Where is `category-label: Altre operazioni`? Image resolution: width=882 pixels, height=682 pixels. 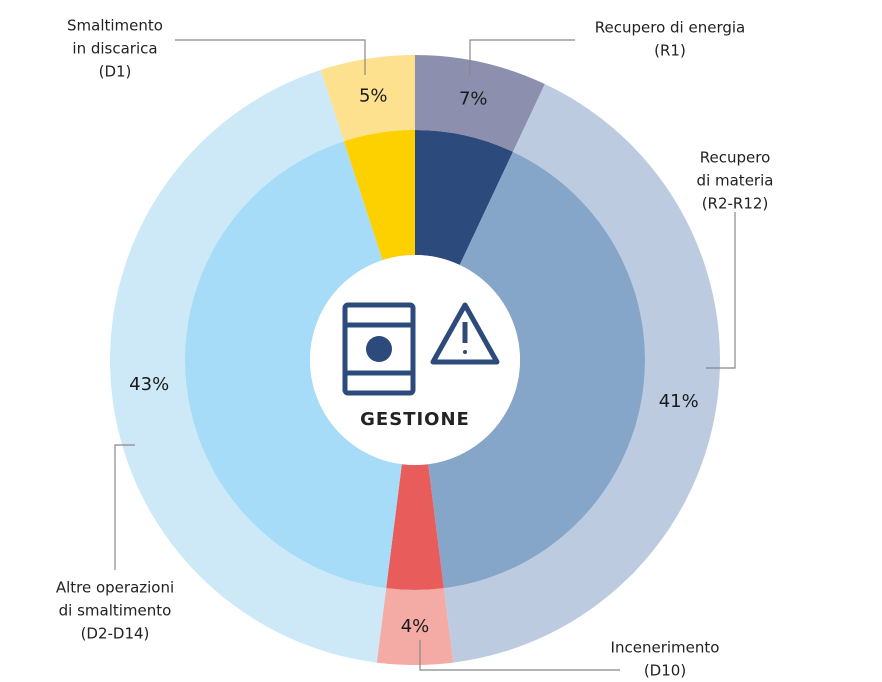
category-label: Altre operazioni is located at coordinates (115, 588).